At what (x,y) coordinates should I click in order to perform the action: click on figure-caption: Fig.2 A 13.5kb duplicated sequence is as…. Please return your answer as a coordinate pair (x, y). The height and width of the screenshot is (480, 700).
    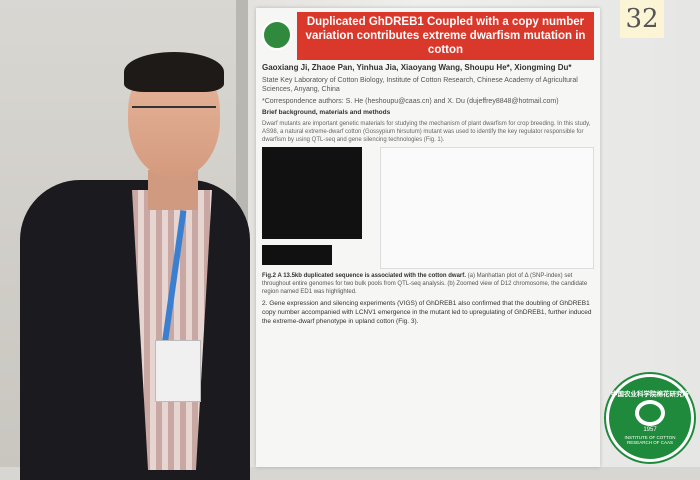
    Looking at the image, I should click on (428, 284).